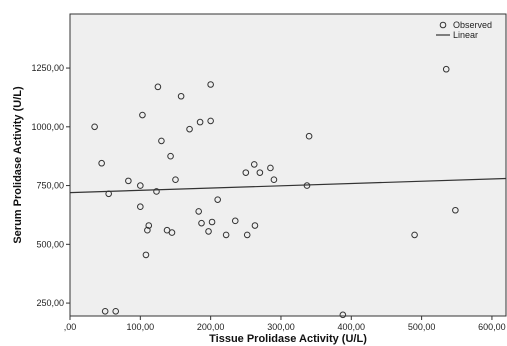 Image resolution: width=507 pixels, height=346 pixels. Describe the element at coordinates (50, 303) in the screenshot. I see `y-tick-label: 250,00` at that location.